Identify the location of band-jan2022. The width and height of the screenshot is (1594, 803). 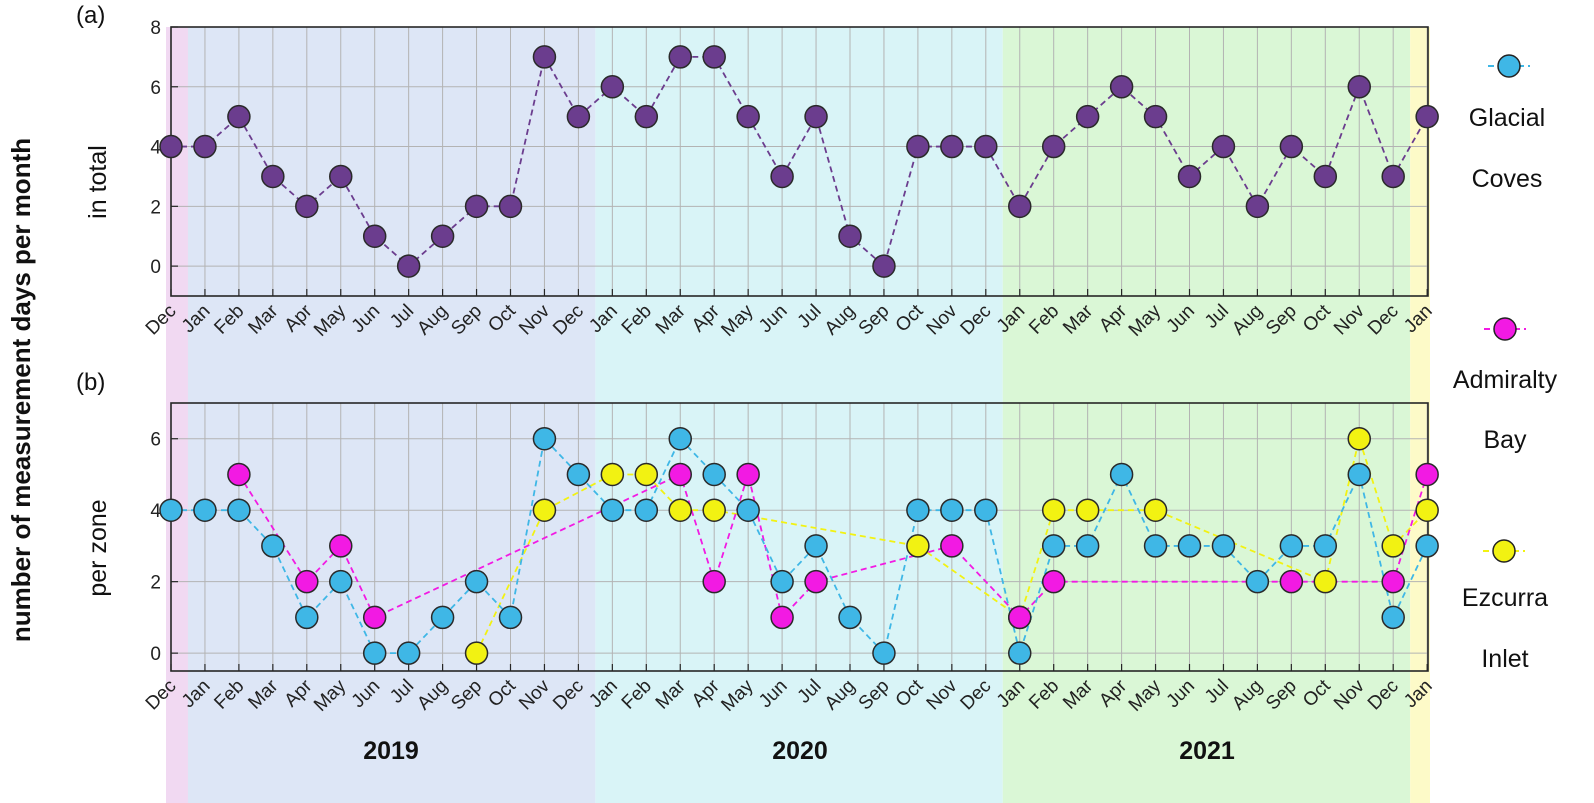
(1420, 415).